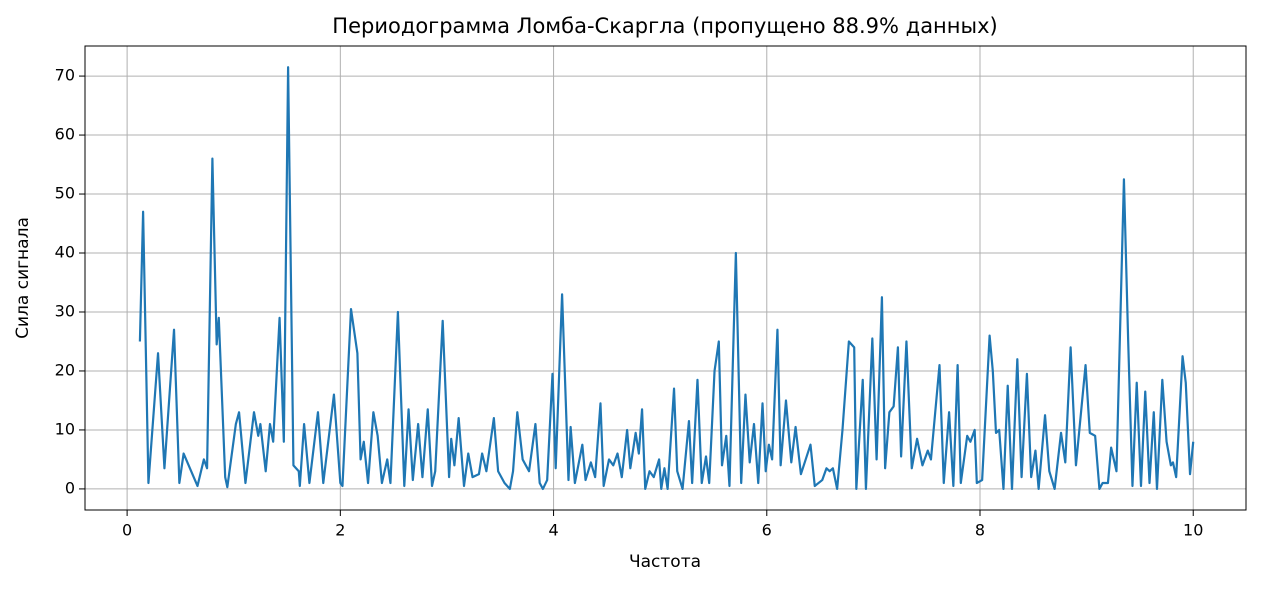 The width and height of the screenshot is (1262, 591). I want to click on x-tick-label: 10, so click(1193, 530).